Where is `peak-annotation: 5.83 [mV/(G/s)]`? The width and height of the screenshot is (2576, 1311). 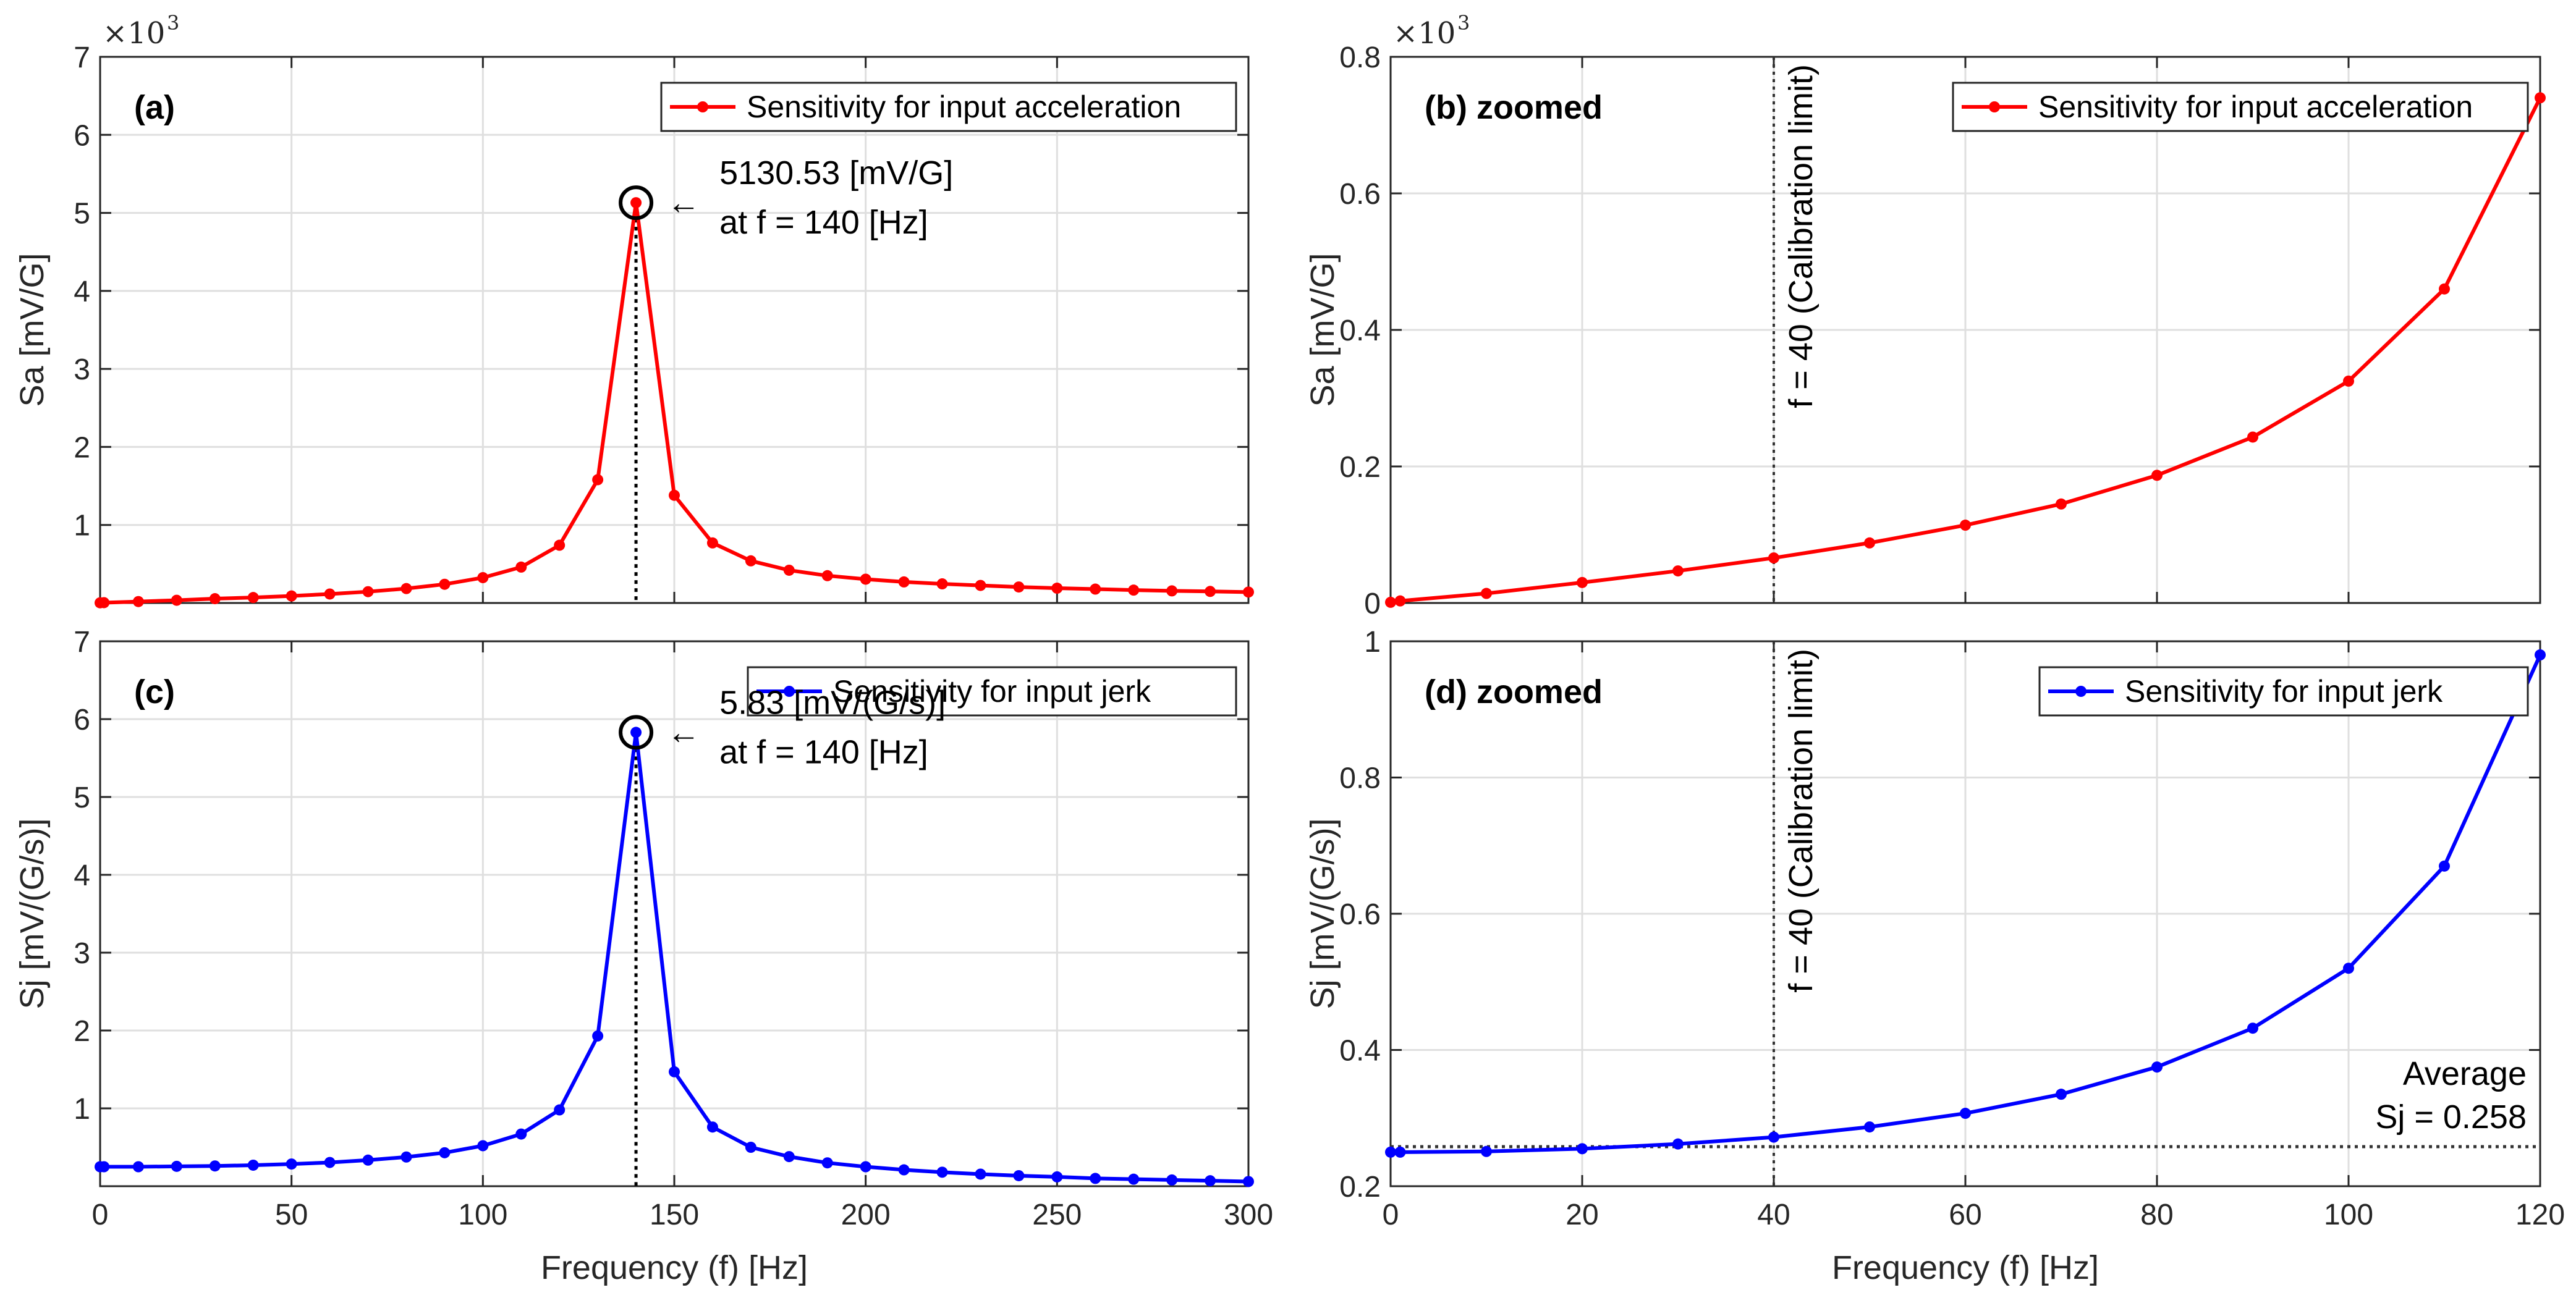
peak-annotation: 5.83 [mV/(G/s)] is located at coordinates (832, 702).